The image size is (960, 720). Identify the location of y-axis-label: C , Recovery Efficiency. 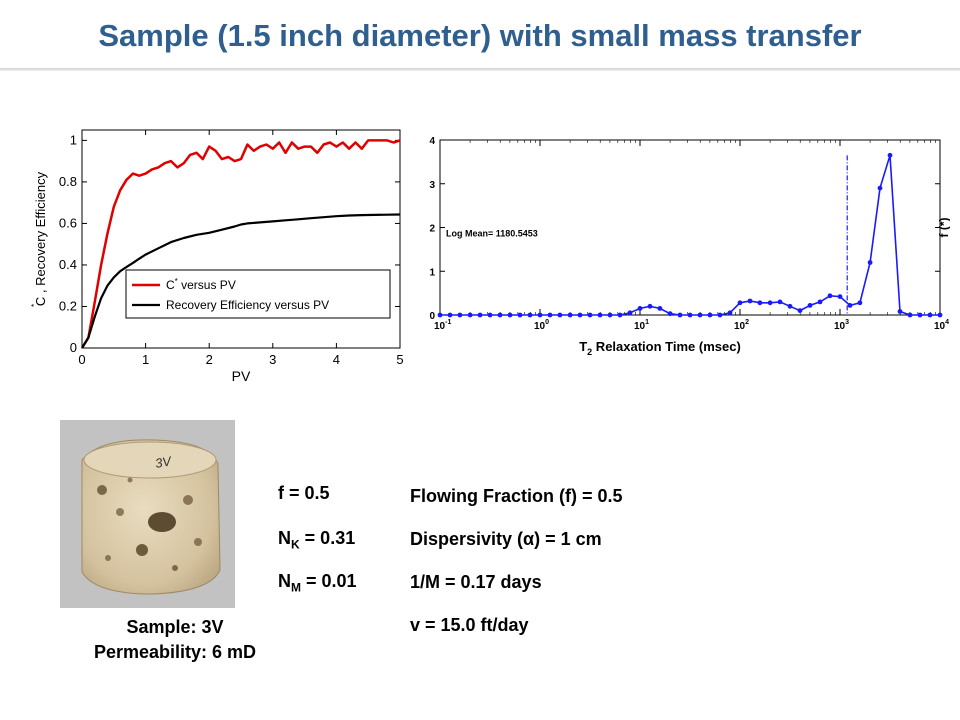
(40, 238).